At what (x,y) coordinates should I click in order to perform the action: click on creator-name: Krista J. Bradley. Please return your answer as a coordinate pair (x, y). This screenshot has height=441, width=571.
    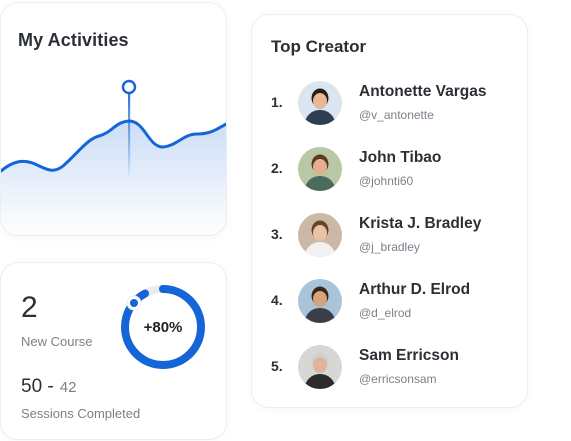
    Looking at the image, I should click on (420, 223).